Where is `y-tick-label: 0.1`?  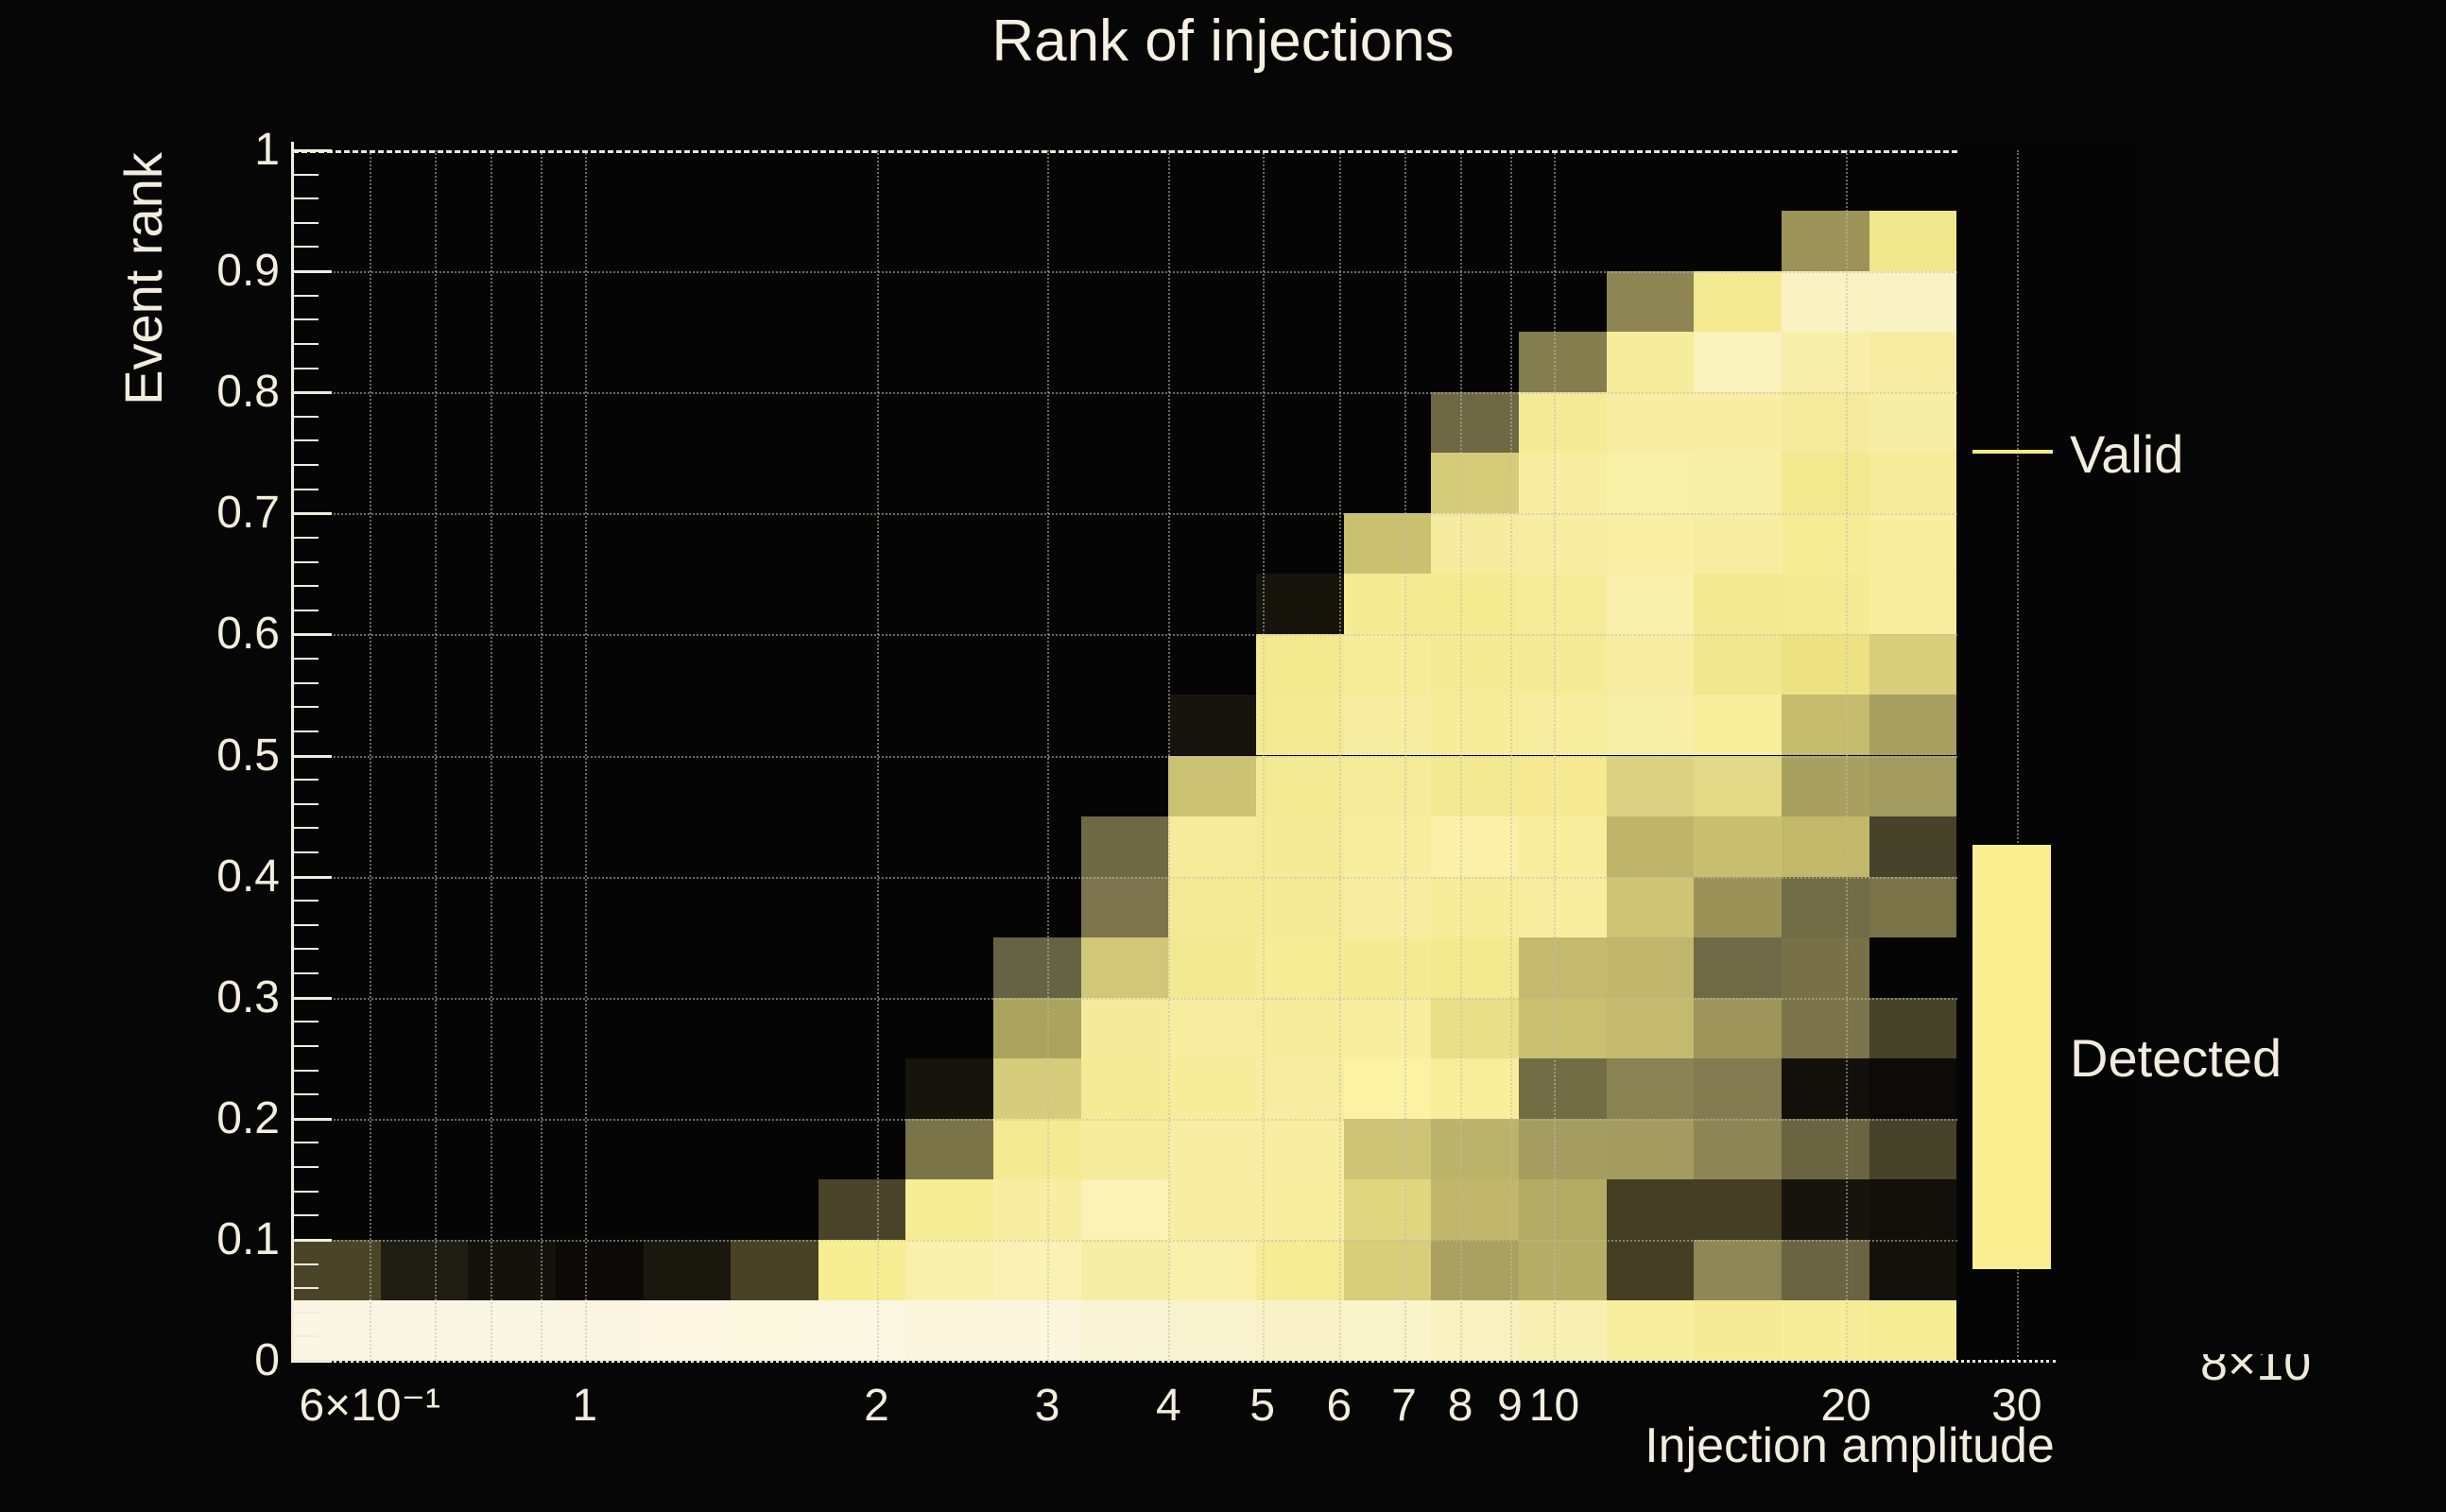
y-tick-label: 0.1 is located at coordinates (248, 1238).